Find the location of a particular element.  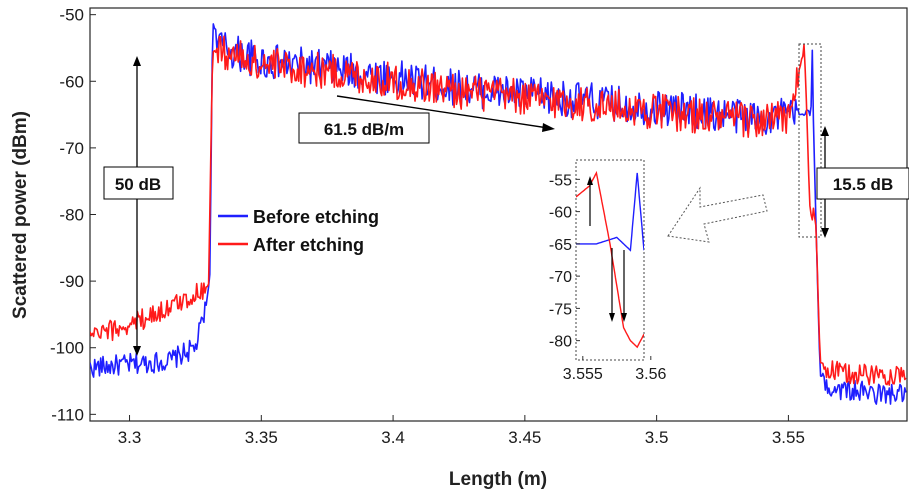

inset-y-tick-label: -55 is located at coordinates (560, 180).